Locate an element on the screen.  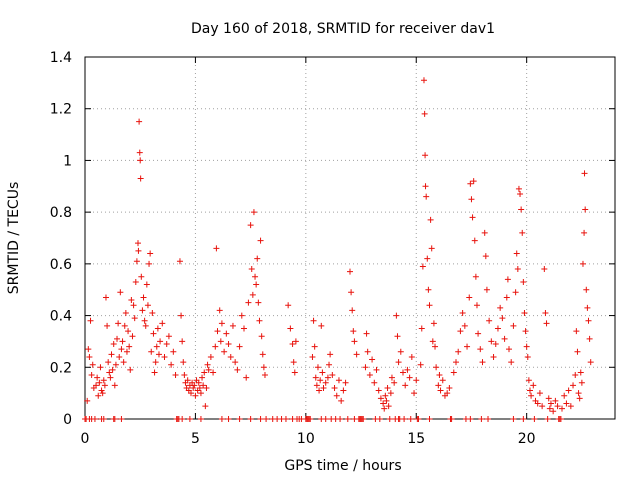
x-tick-label: 0 is located at coordinates (85, 439).